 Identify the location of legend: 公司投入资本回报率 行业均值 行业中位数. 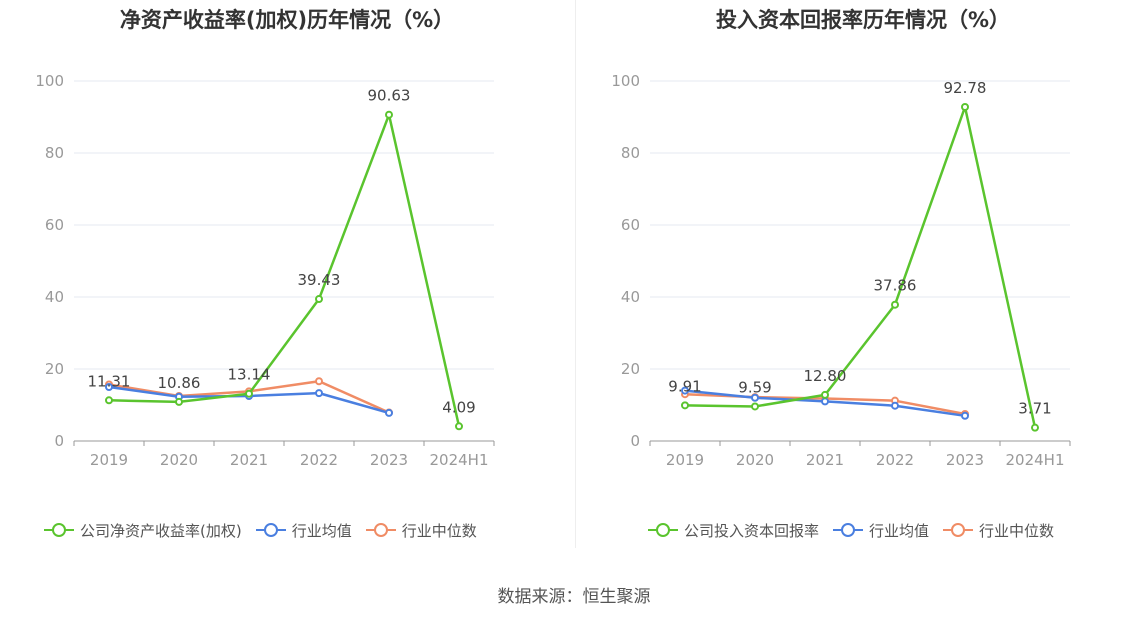
(858, 530).